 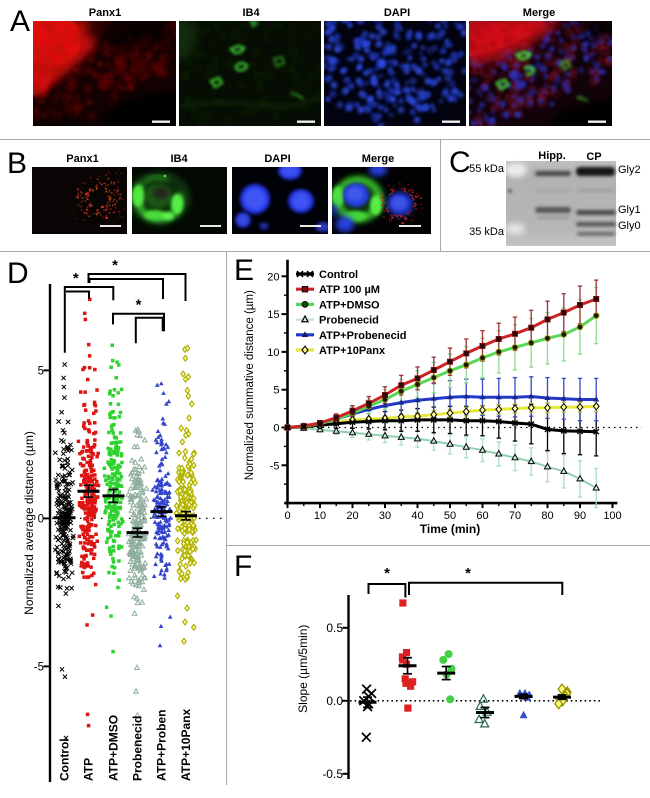 I want to click on svg-text: -0.5, so click(x=332, y=774).